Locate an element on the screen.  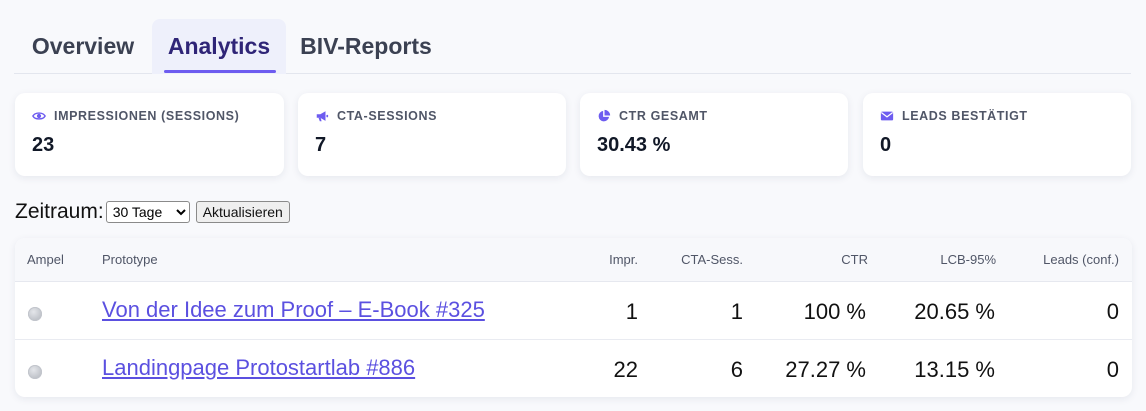
cell-cta-sessions: 6 is located at coordinates (736, 369).